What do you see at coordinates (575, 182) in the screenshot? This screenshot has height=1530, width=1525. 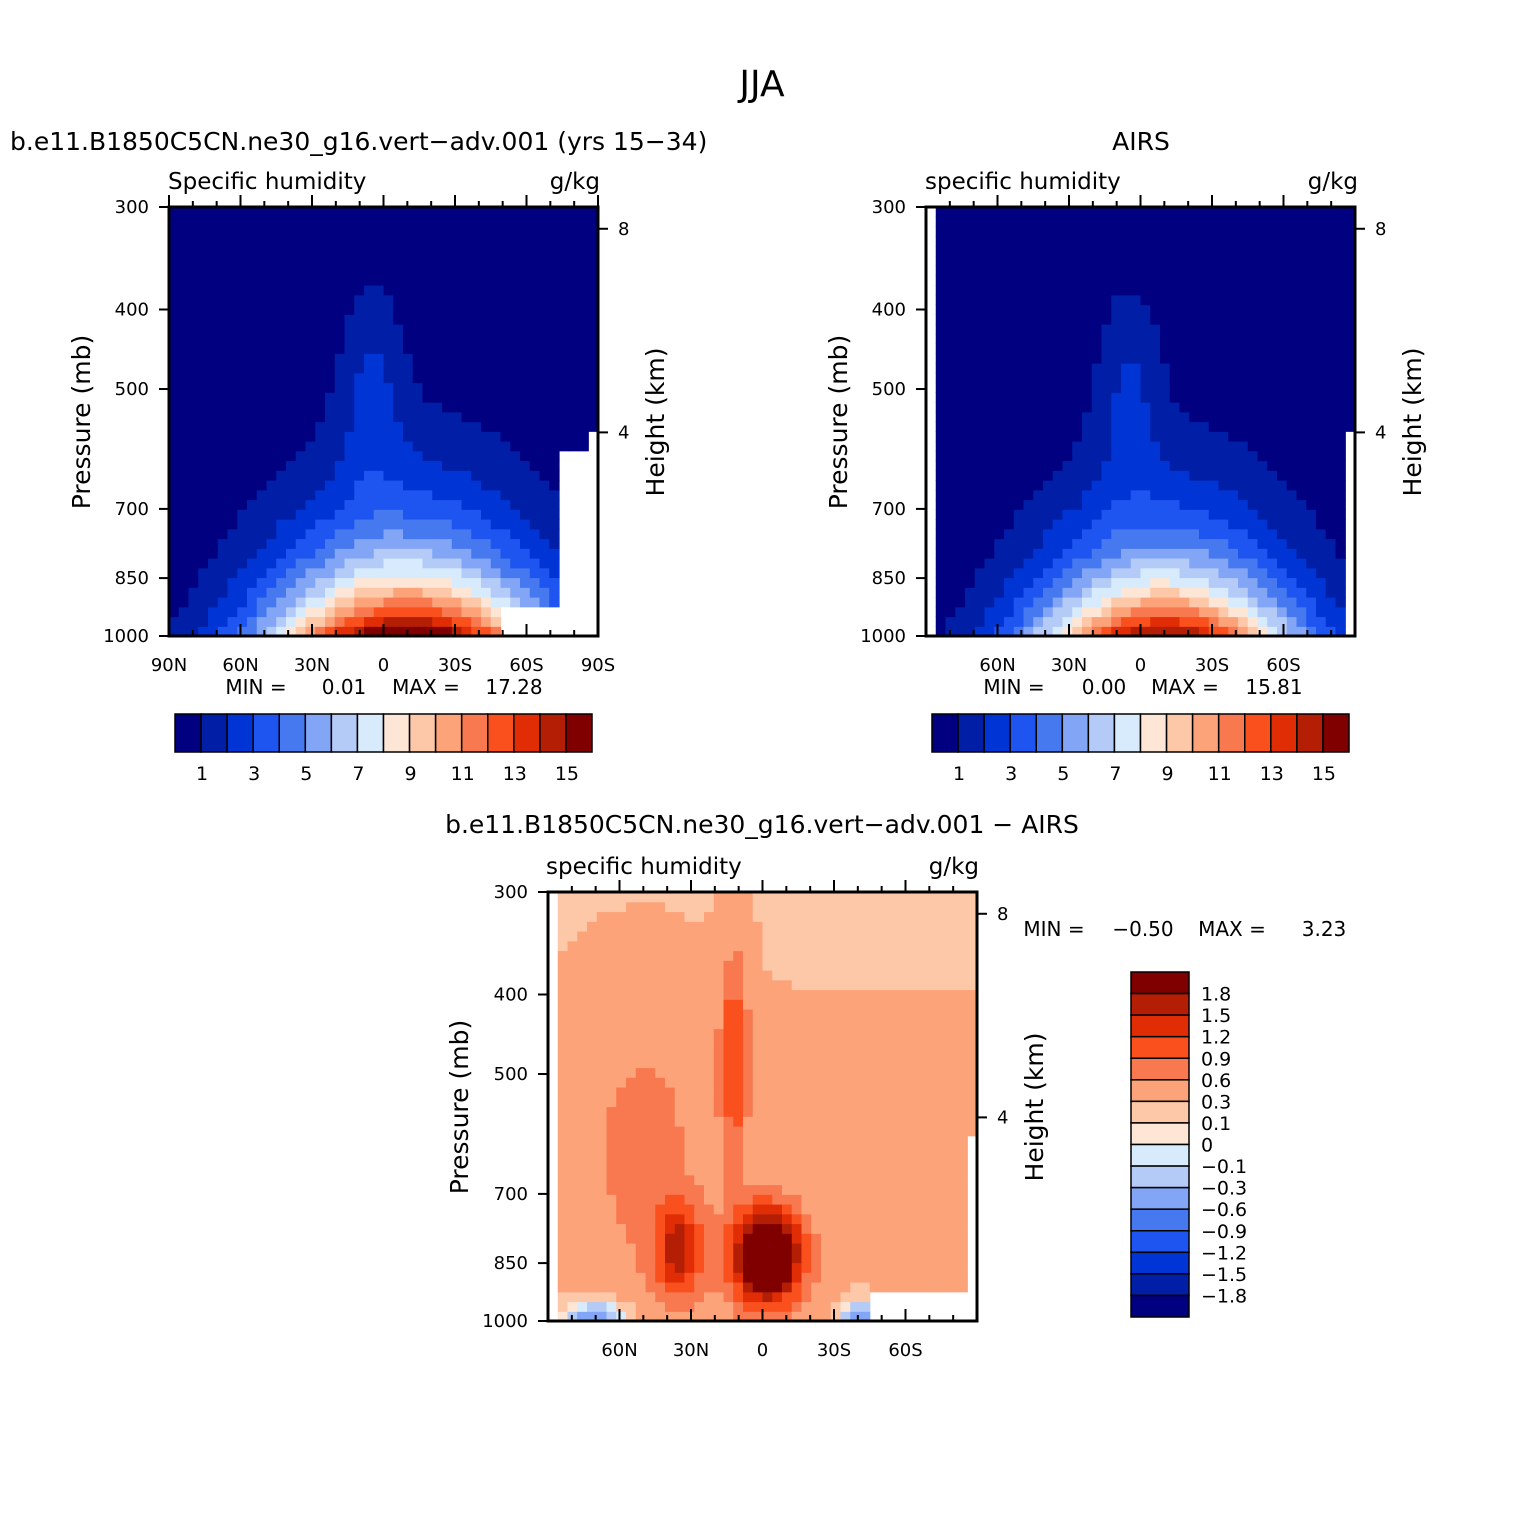 I see `panel-model-units: g/kg` at bounding box center [575, 182].